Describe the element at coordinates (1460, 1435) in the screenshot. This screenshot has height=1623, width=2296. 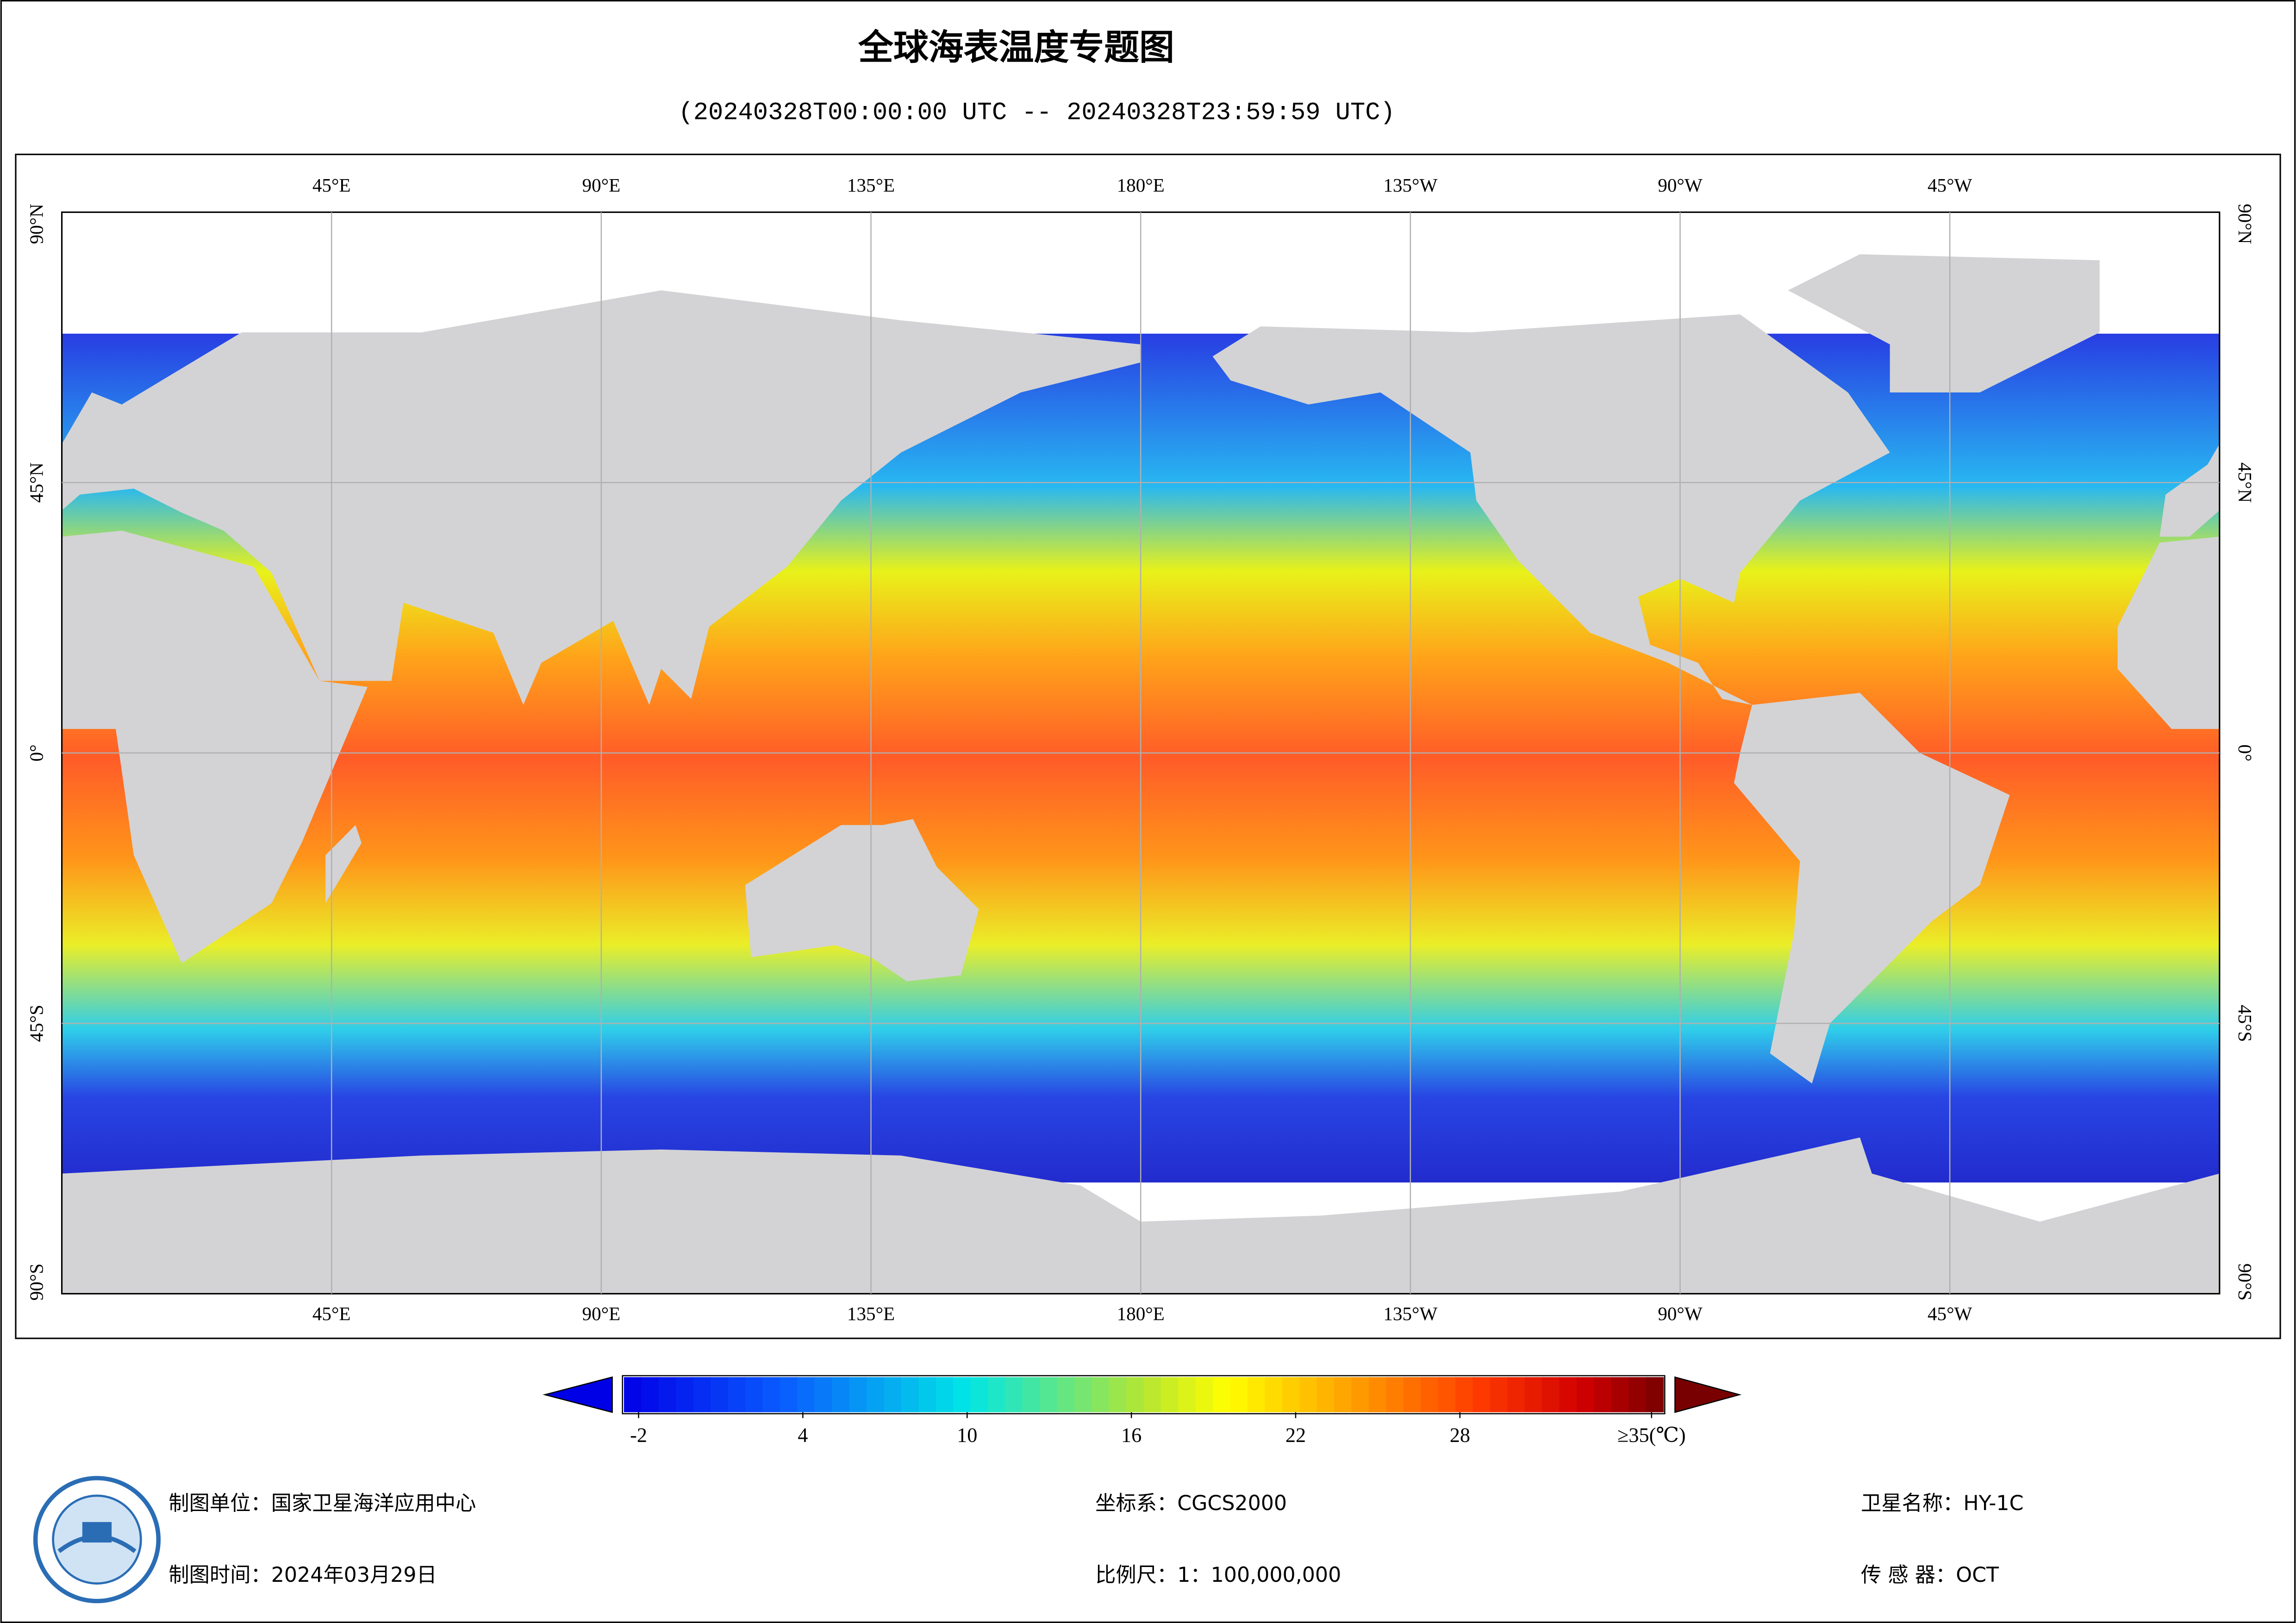
I see `colorbar-label: 28` at that location.